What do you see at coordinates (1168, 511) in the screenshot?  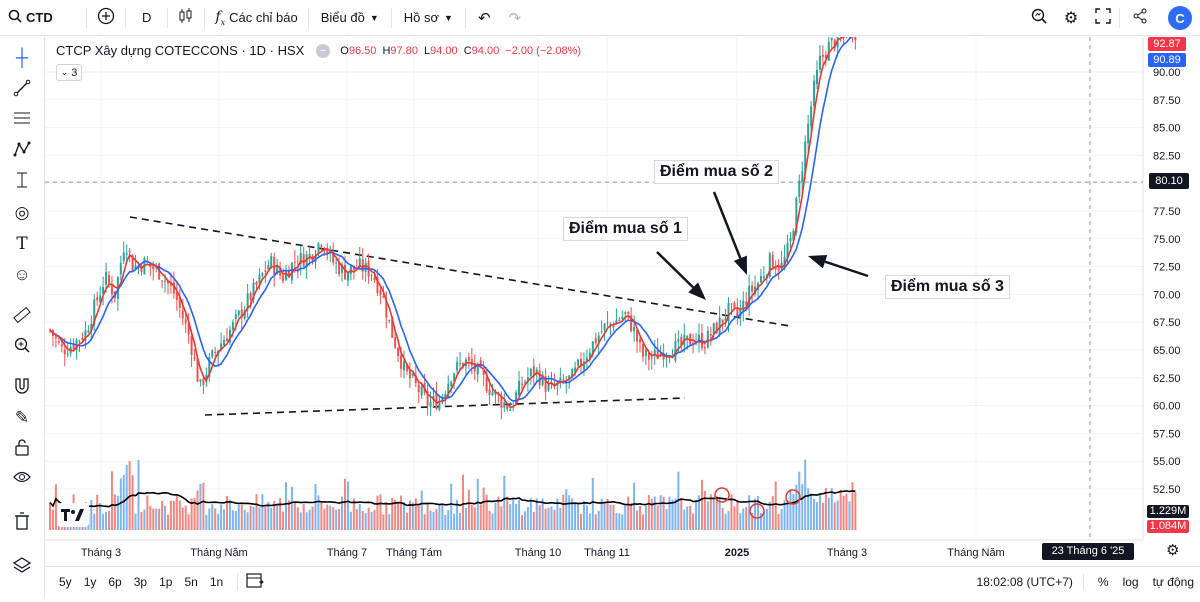 I see `volume-ma-tag: 1.229M` at bounding box center [1168, 511].